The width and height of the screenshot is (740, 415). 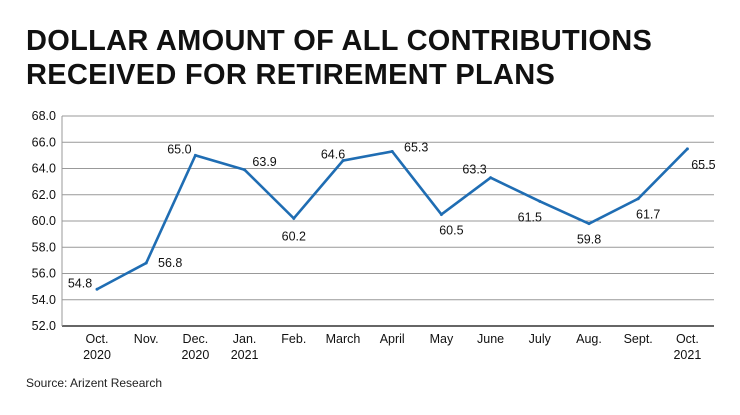 What do you see at coordinates (392, 339) in the screenshot?
I see `x-tick-label: April` at bounding box center [392, 339].